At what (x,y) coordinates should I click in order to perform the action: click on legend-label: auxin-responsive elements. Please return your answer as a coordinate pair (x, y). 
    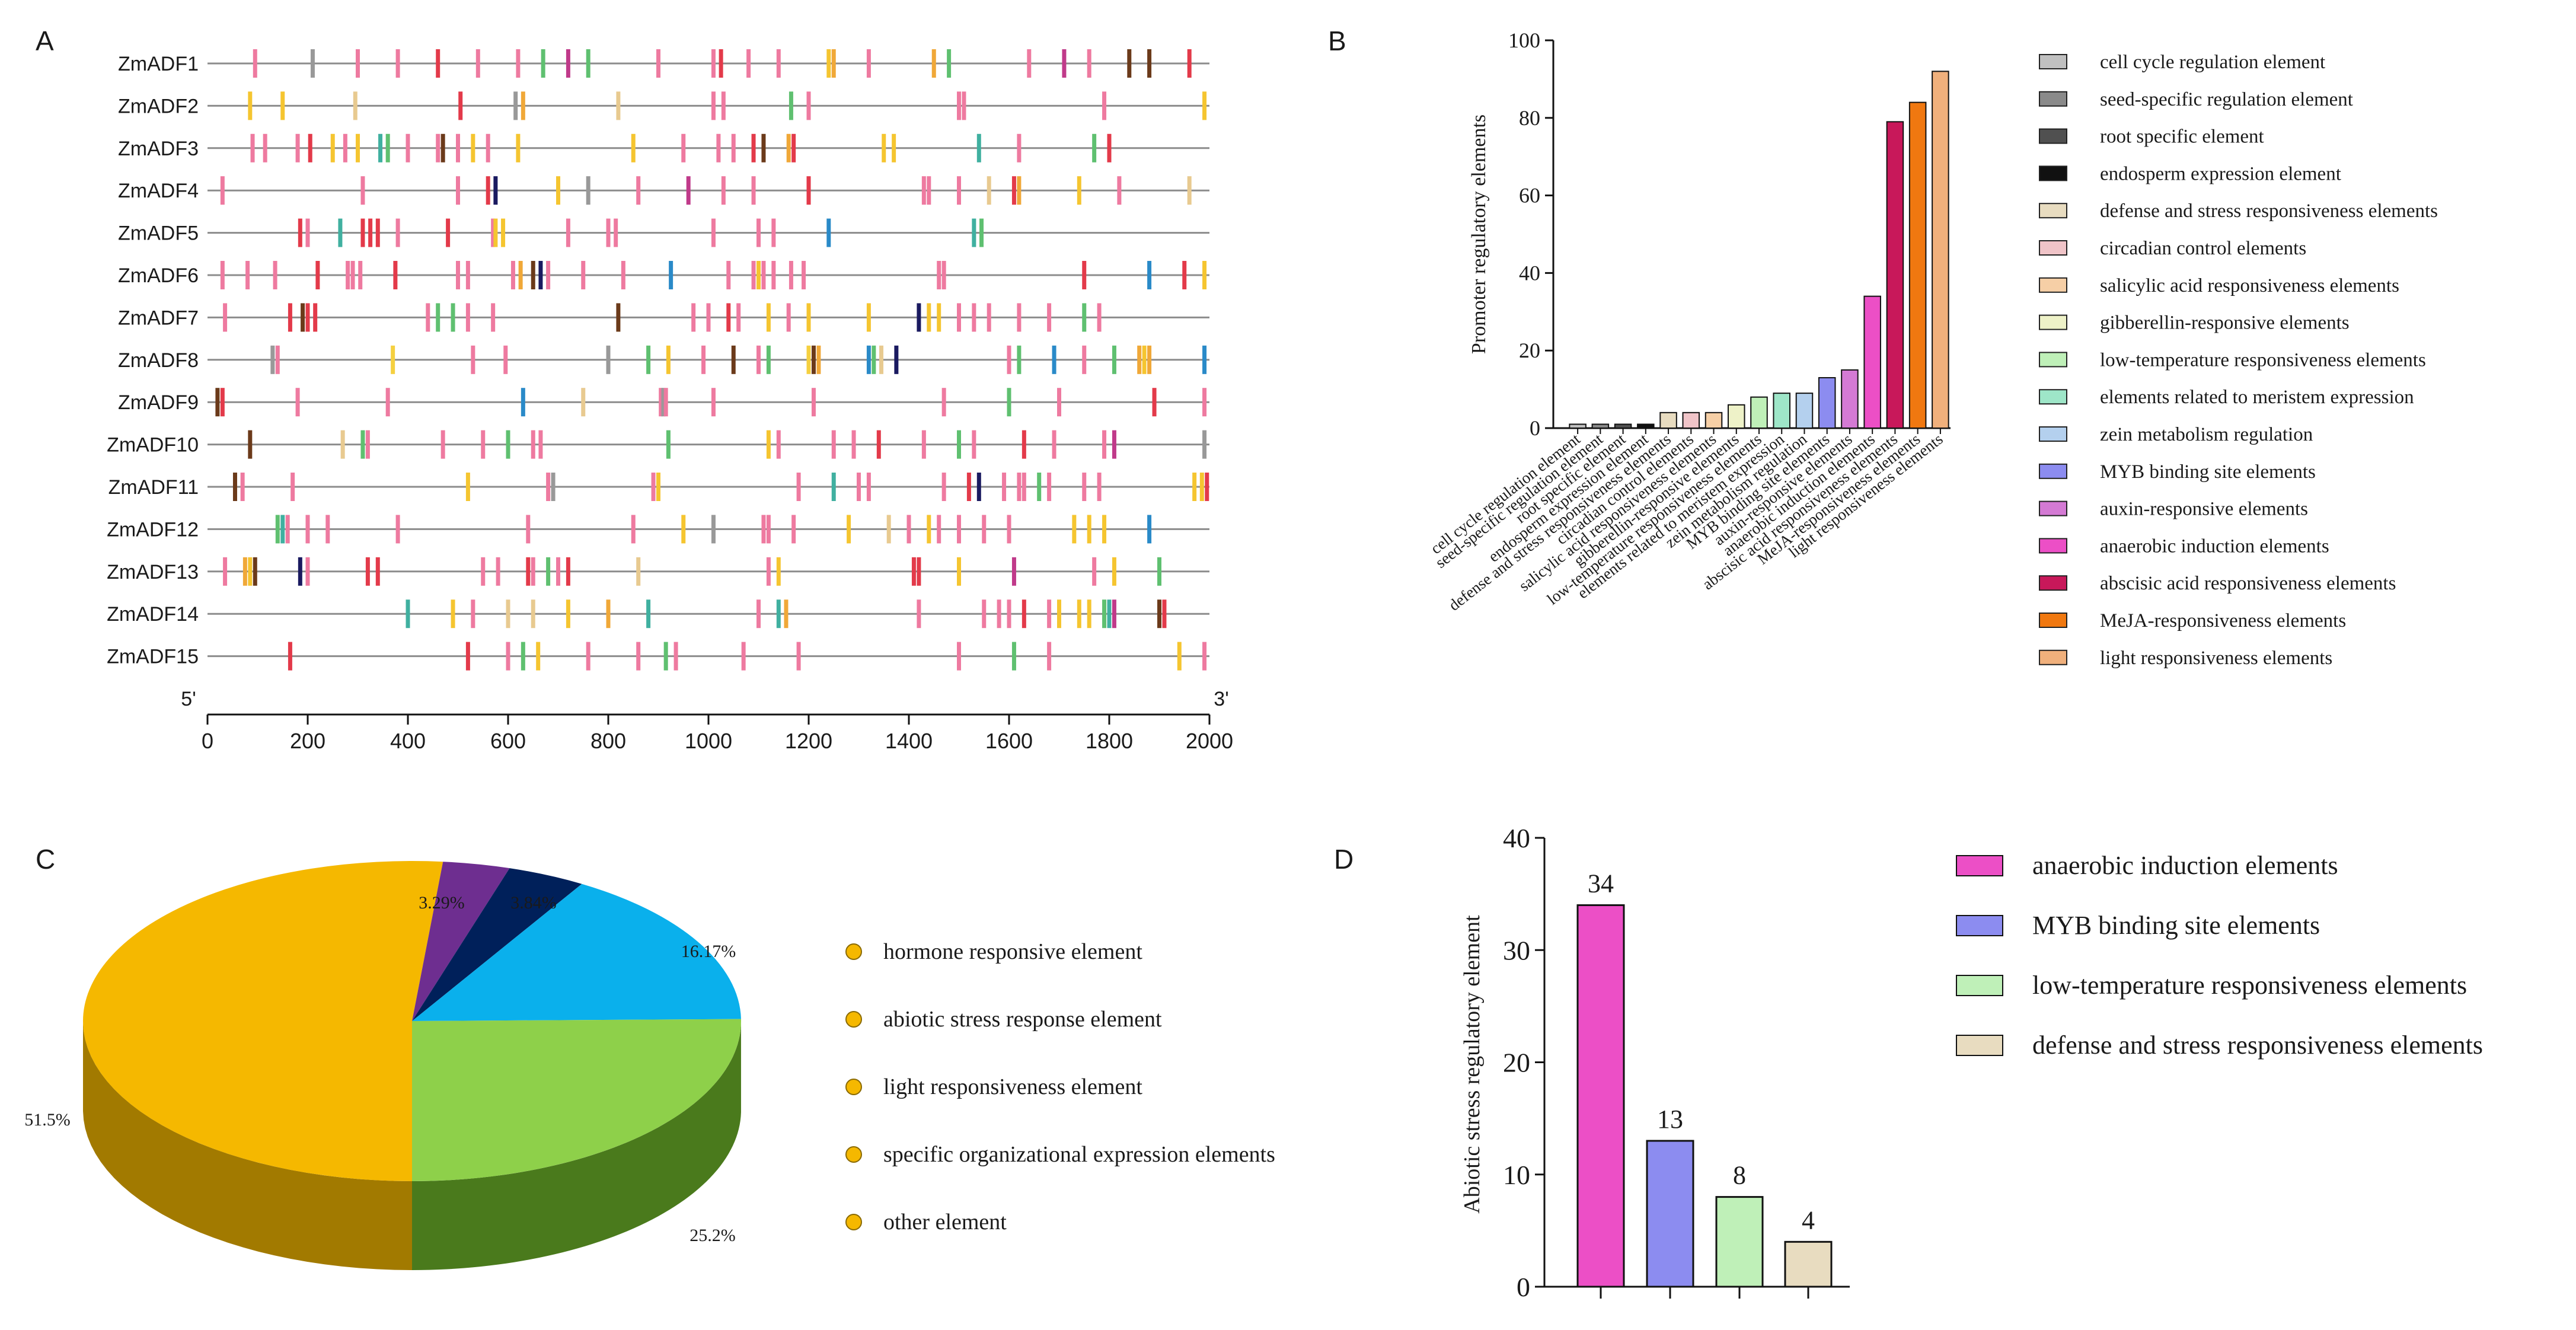
    Looking at the image, I should click on (2204, 509).